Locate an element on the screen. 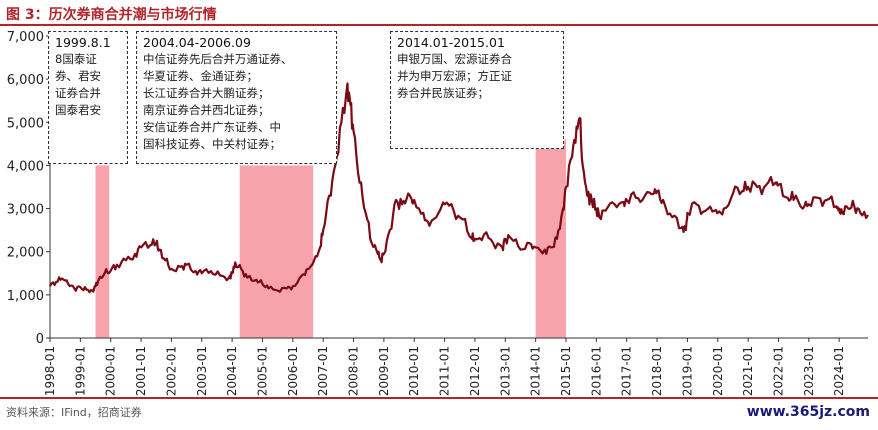 Image resolution: width=878 pixels, height=430 pixels. x-tick-label: 2016-01 is located at coordinates (596, 371).